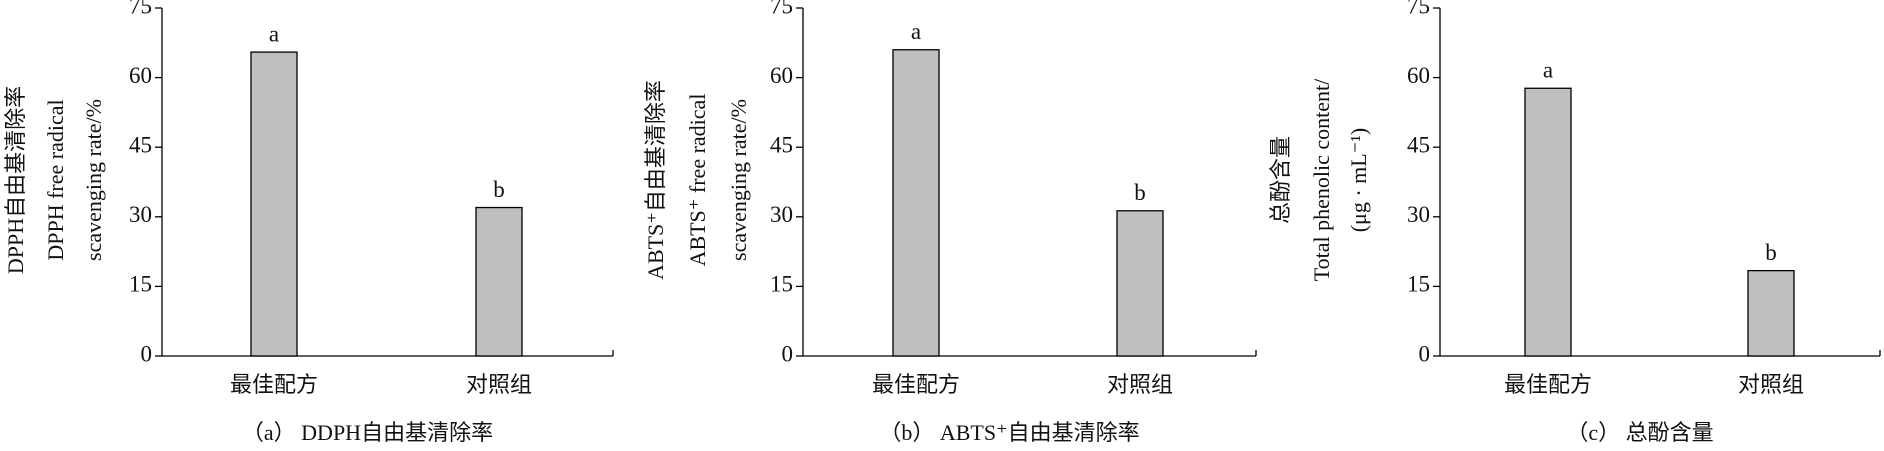  I want to click on y-axis-label: ABTS⁺ free radical, so click(697, 180).